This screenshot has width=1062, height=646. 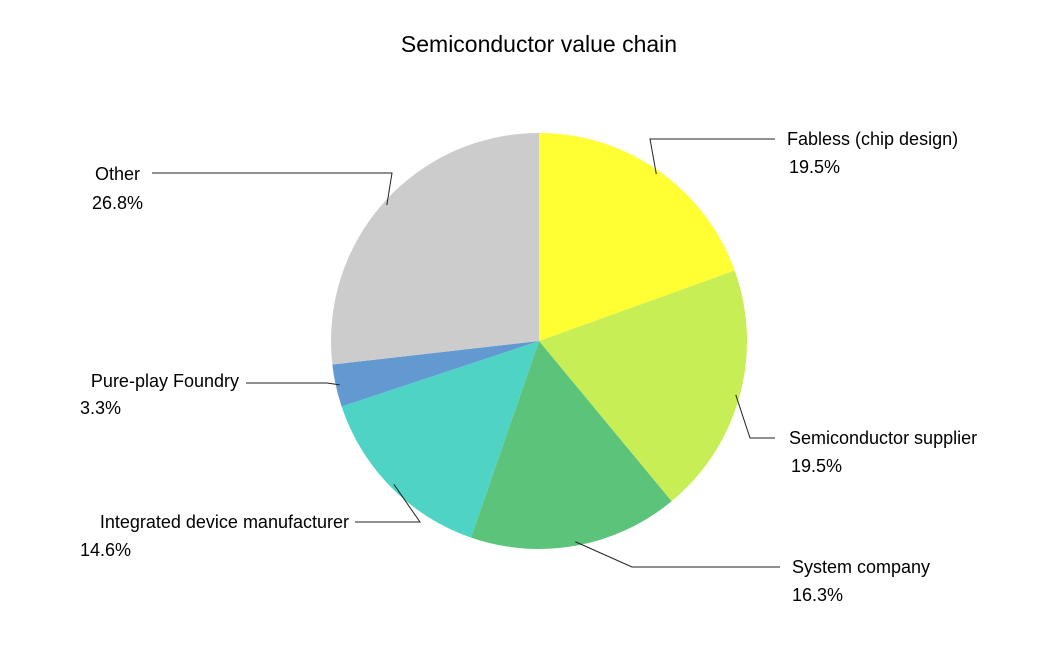 What do you see at coordinates (100, 408) in the screenshot?
I see `slice-value-pure-play-foundry: 3.3%` at bounding box center [100, 408].